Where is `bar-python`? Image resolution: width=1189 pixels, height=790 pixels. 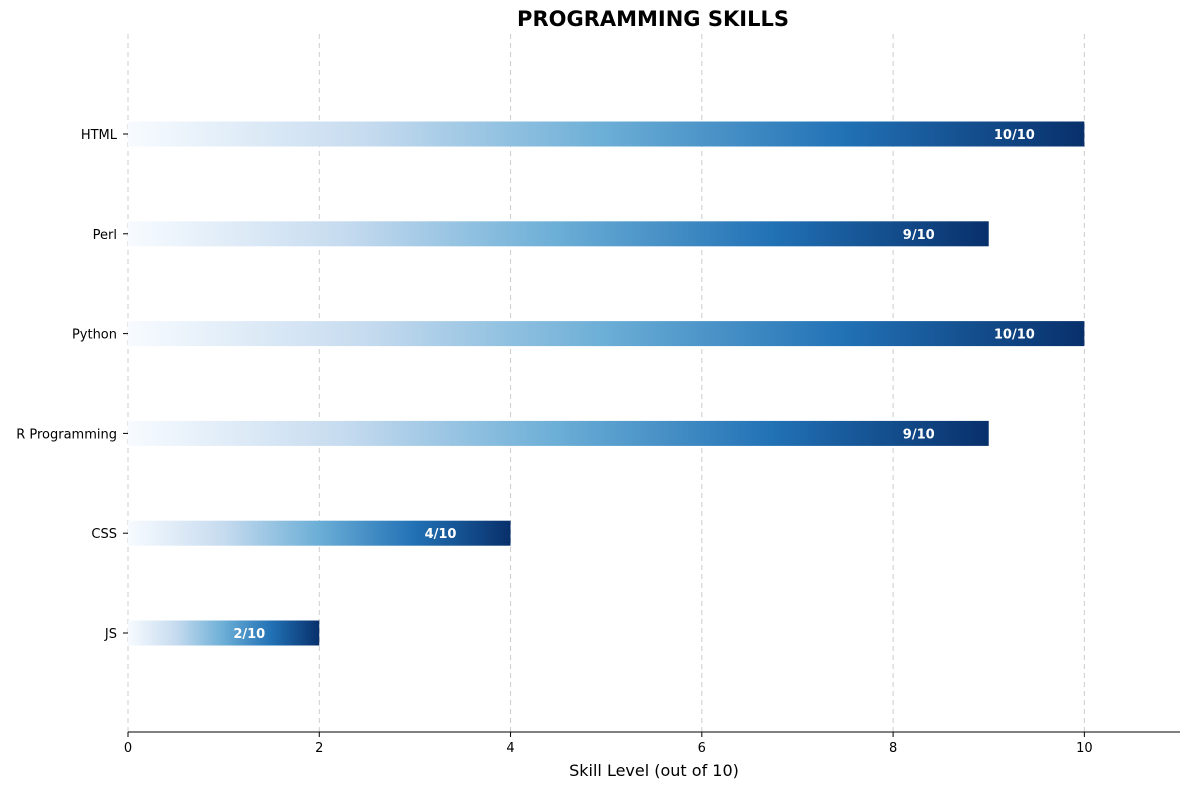 bar-python is located at coordinates (606, 334).